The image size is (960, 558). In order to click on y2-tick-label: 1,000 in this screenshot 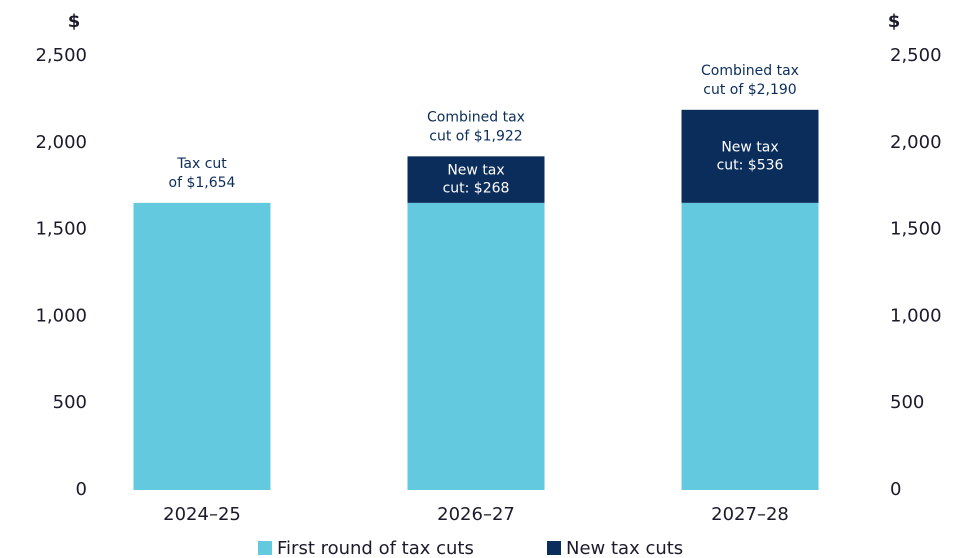, I will do `click(916, 315)`.